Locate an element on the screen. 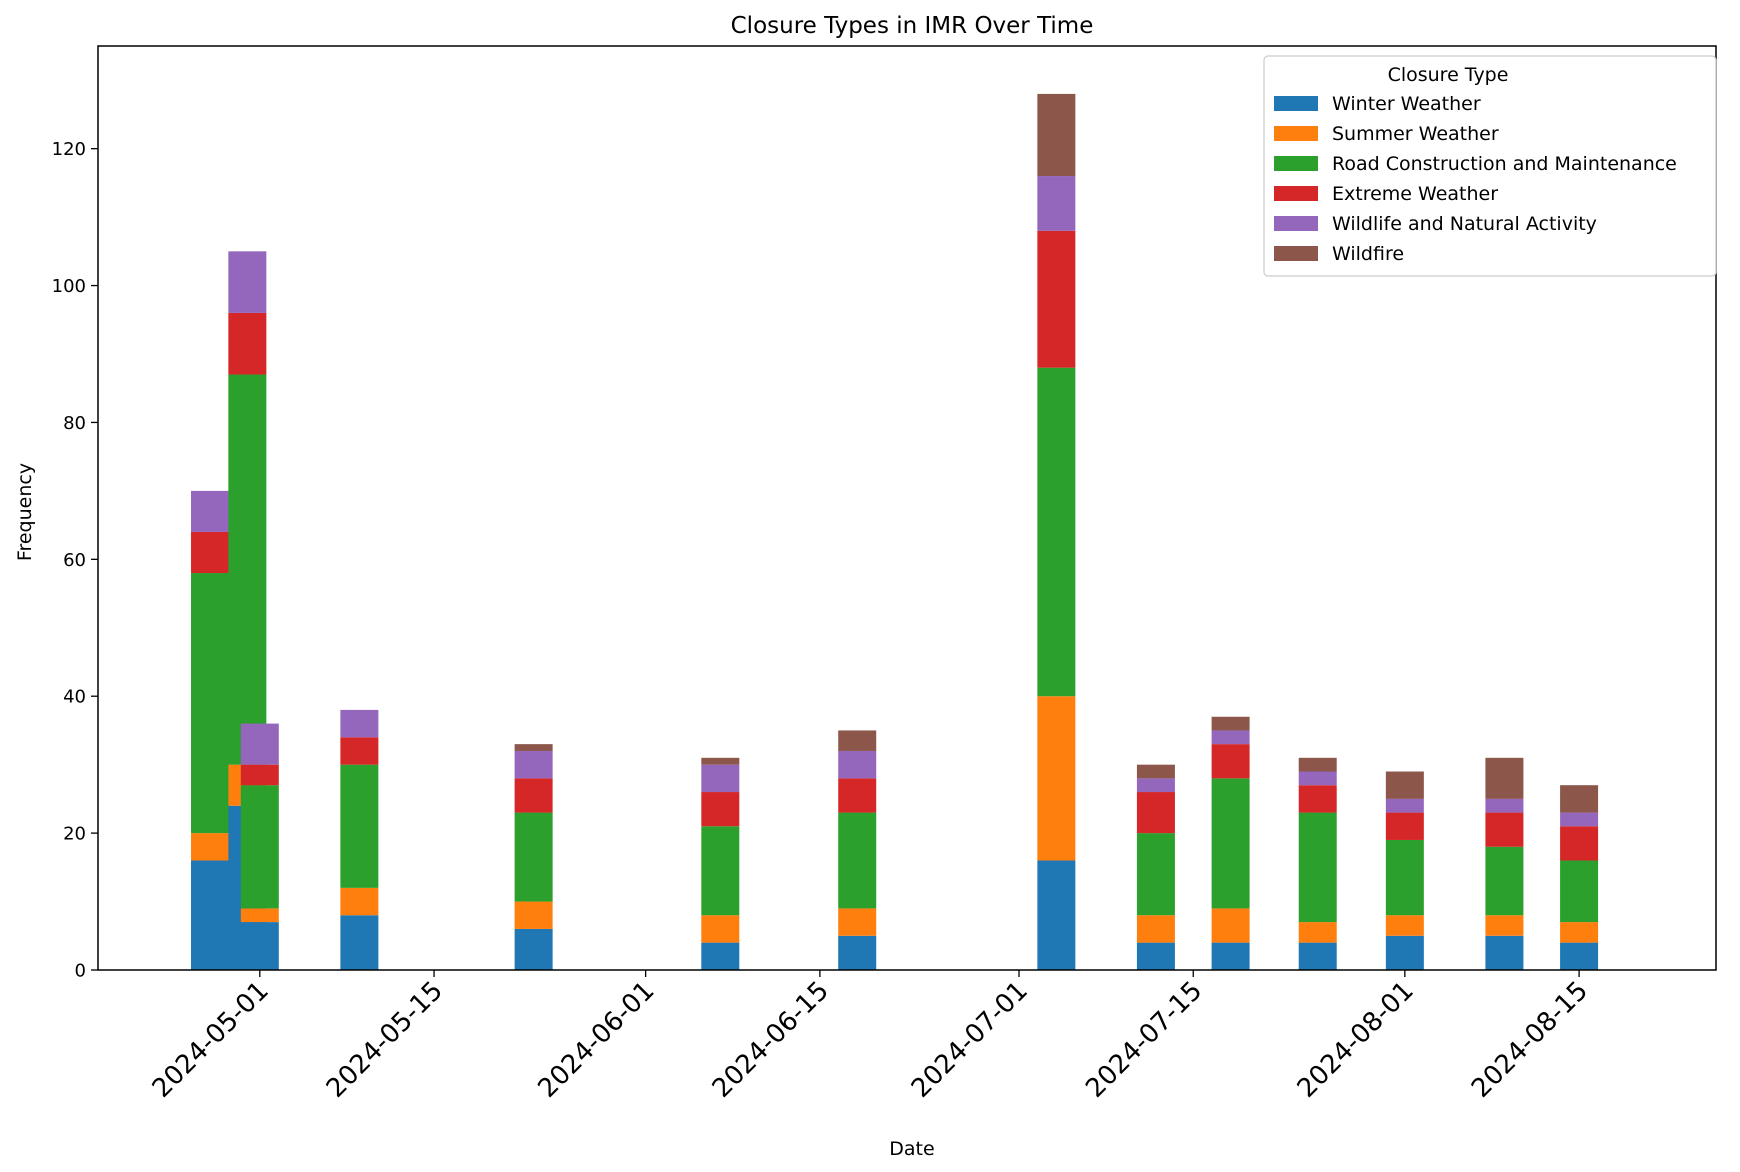 This screenshot has width=1740, height=1172. legend-frame is located at coordinates (1490, 166).